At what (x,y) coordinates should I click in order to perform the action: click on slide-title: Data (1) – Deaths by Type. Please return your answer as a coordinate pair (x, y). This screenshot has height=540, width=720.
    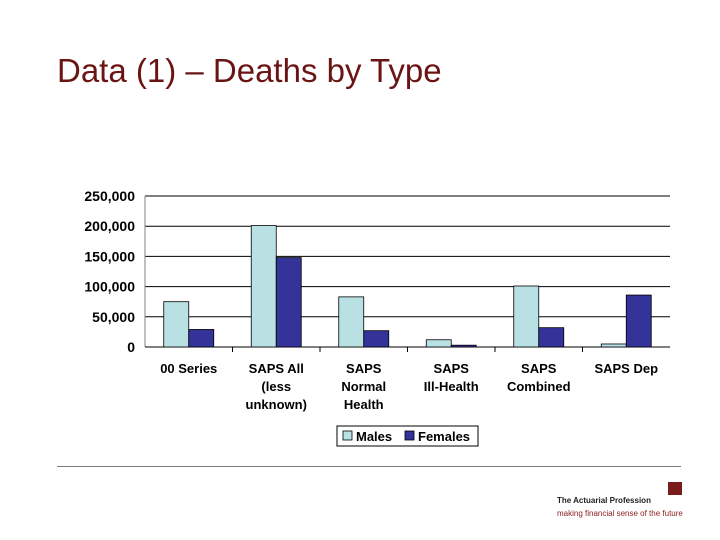
    Looking at the image, I should click on (249, 70).